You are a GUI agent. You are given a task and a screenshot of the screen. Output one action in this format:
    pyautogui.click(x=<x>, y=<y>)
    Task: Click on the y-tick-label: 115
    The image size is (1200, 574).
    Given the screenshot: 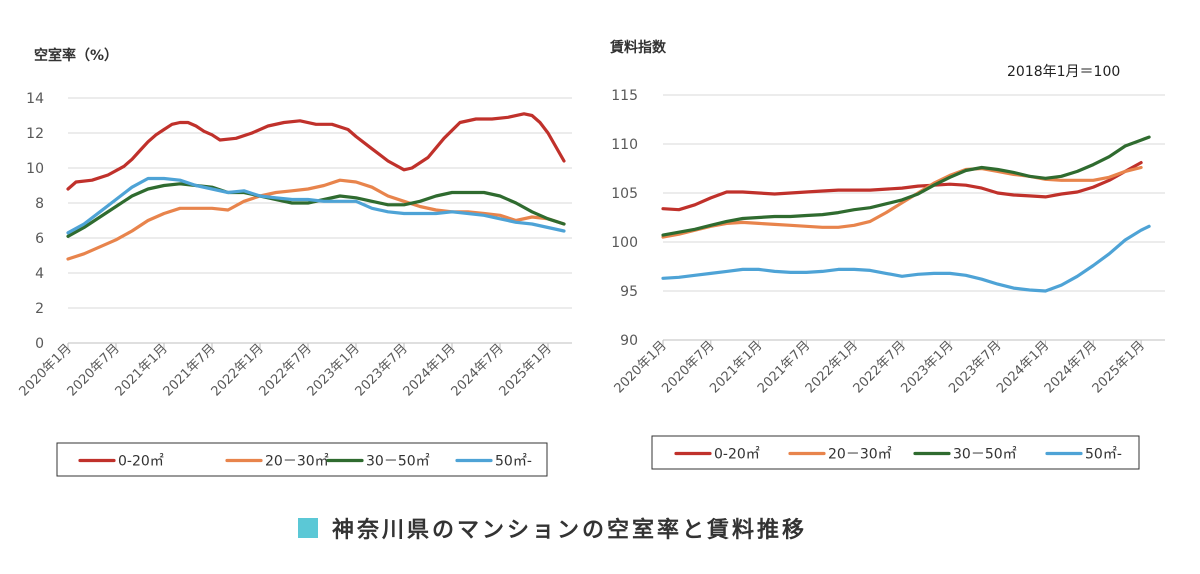 What is the action you would take?
    pyautogui.click(x=624, y=96)
    